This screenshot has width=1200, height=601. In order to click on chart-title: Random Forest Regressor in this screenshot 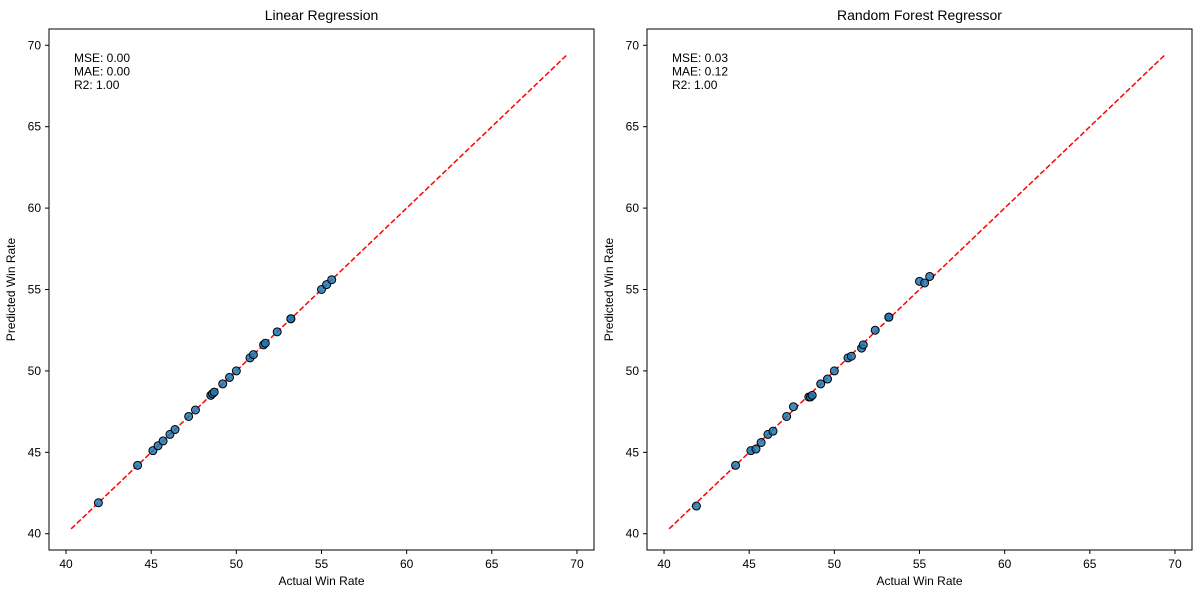, I will do `click(919, 15)`.